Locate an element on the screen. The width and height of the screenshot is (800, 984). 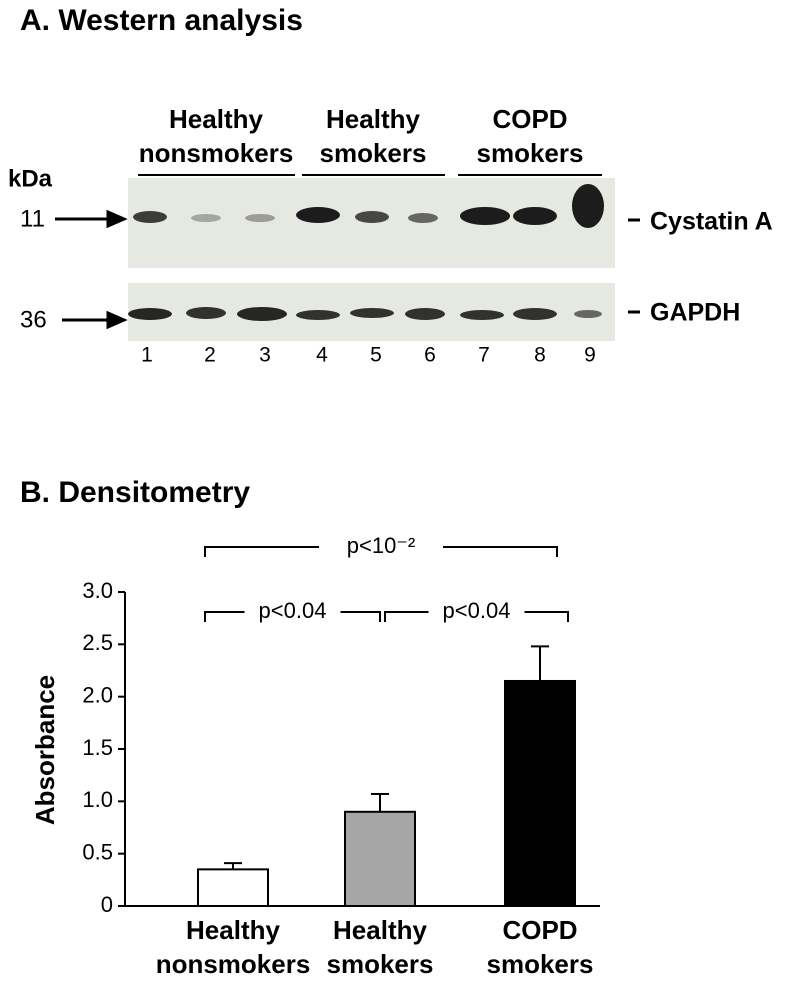
y-tick-label: 2.5 is located at coordinates (97, 642).